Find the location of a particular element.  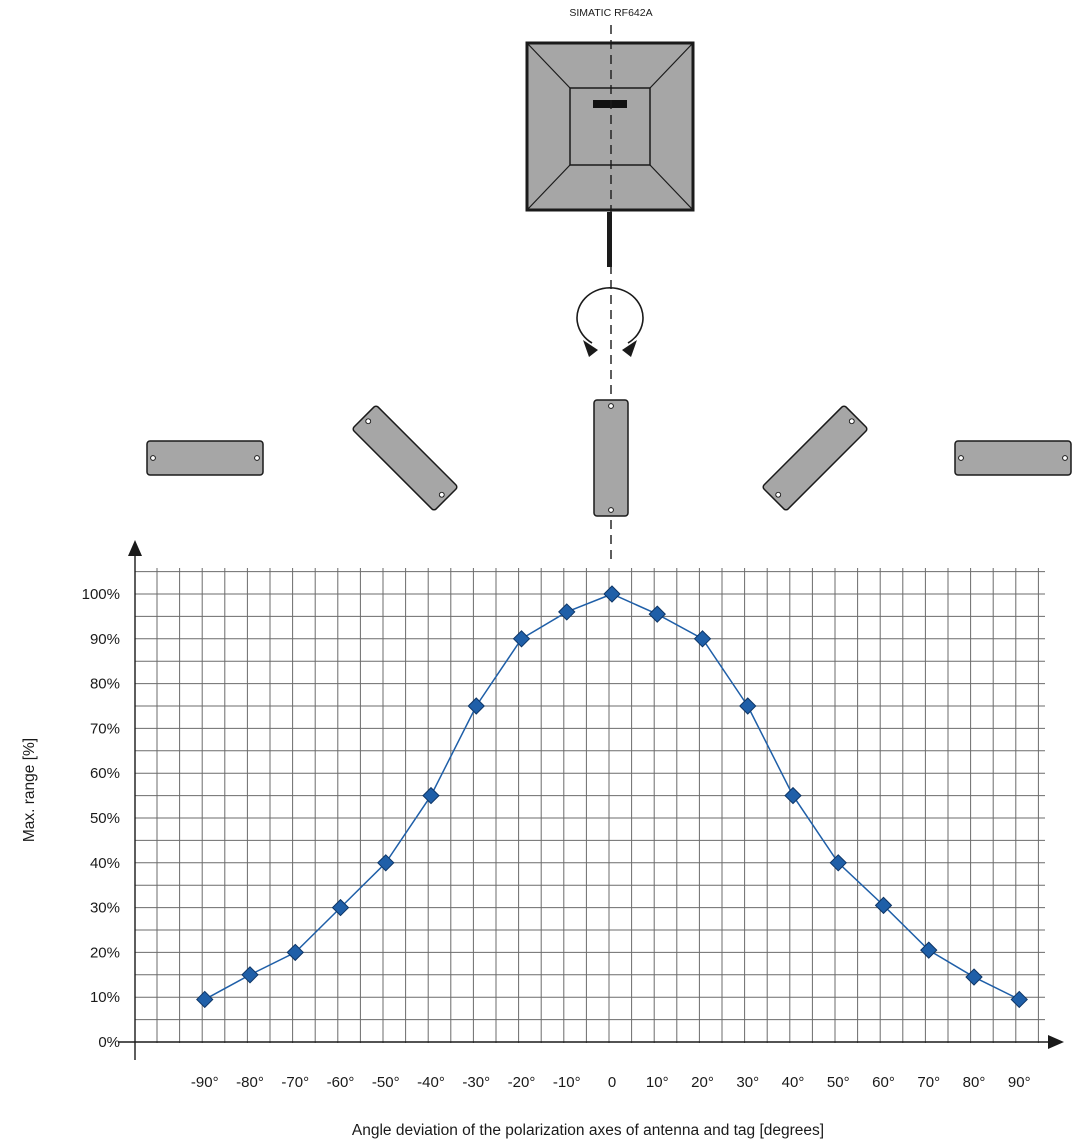

x-tick-label: -70° is located at coordinates (295, 1082).